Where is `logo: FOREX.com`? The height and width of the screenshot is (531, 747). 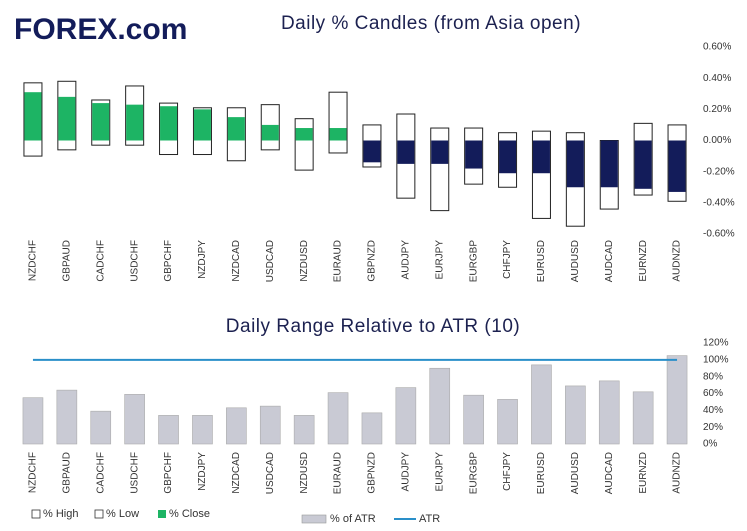
logo: FOREX.com is located at coordinates (100, 29).